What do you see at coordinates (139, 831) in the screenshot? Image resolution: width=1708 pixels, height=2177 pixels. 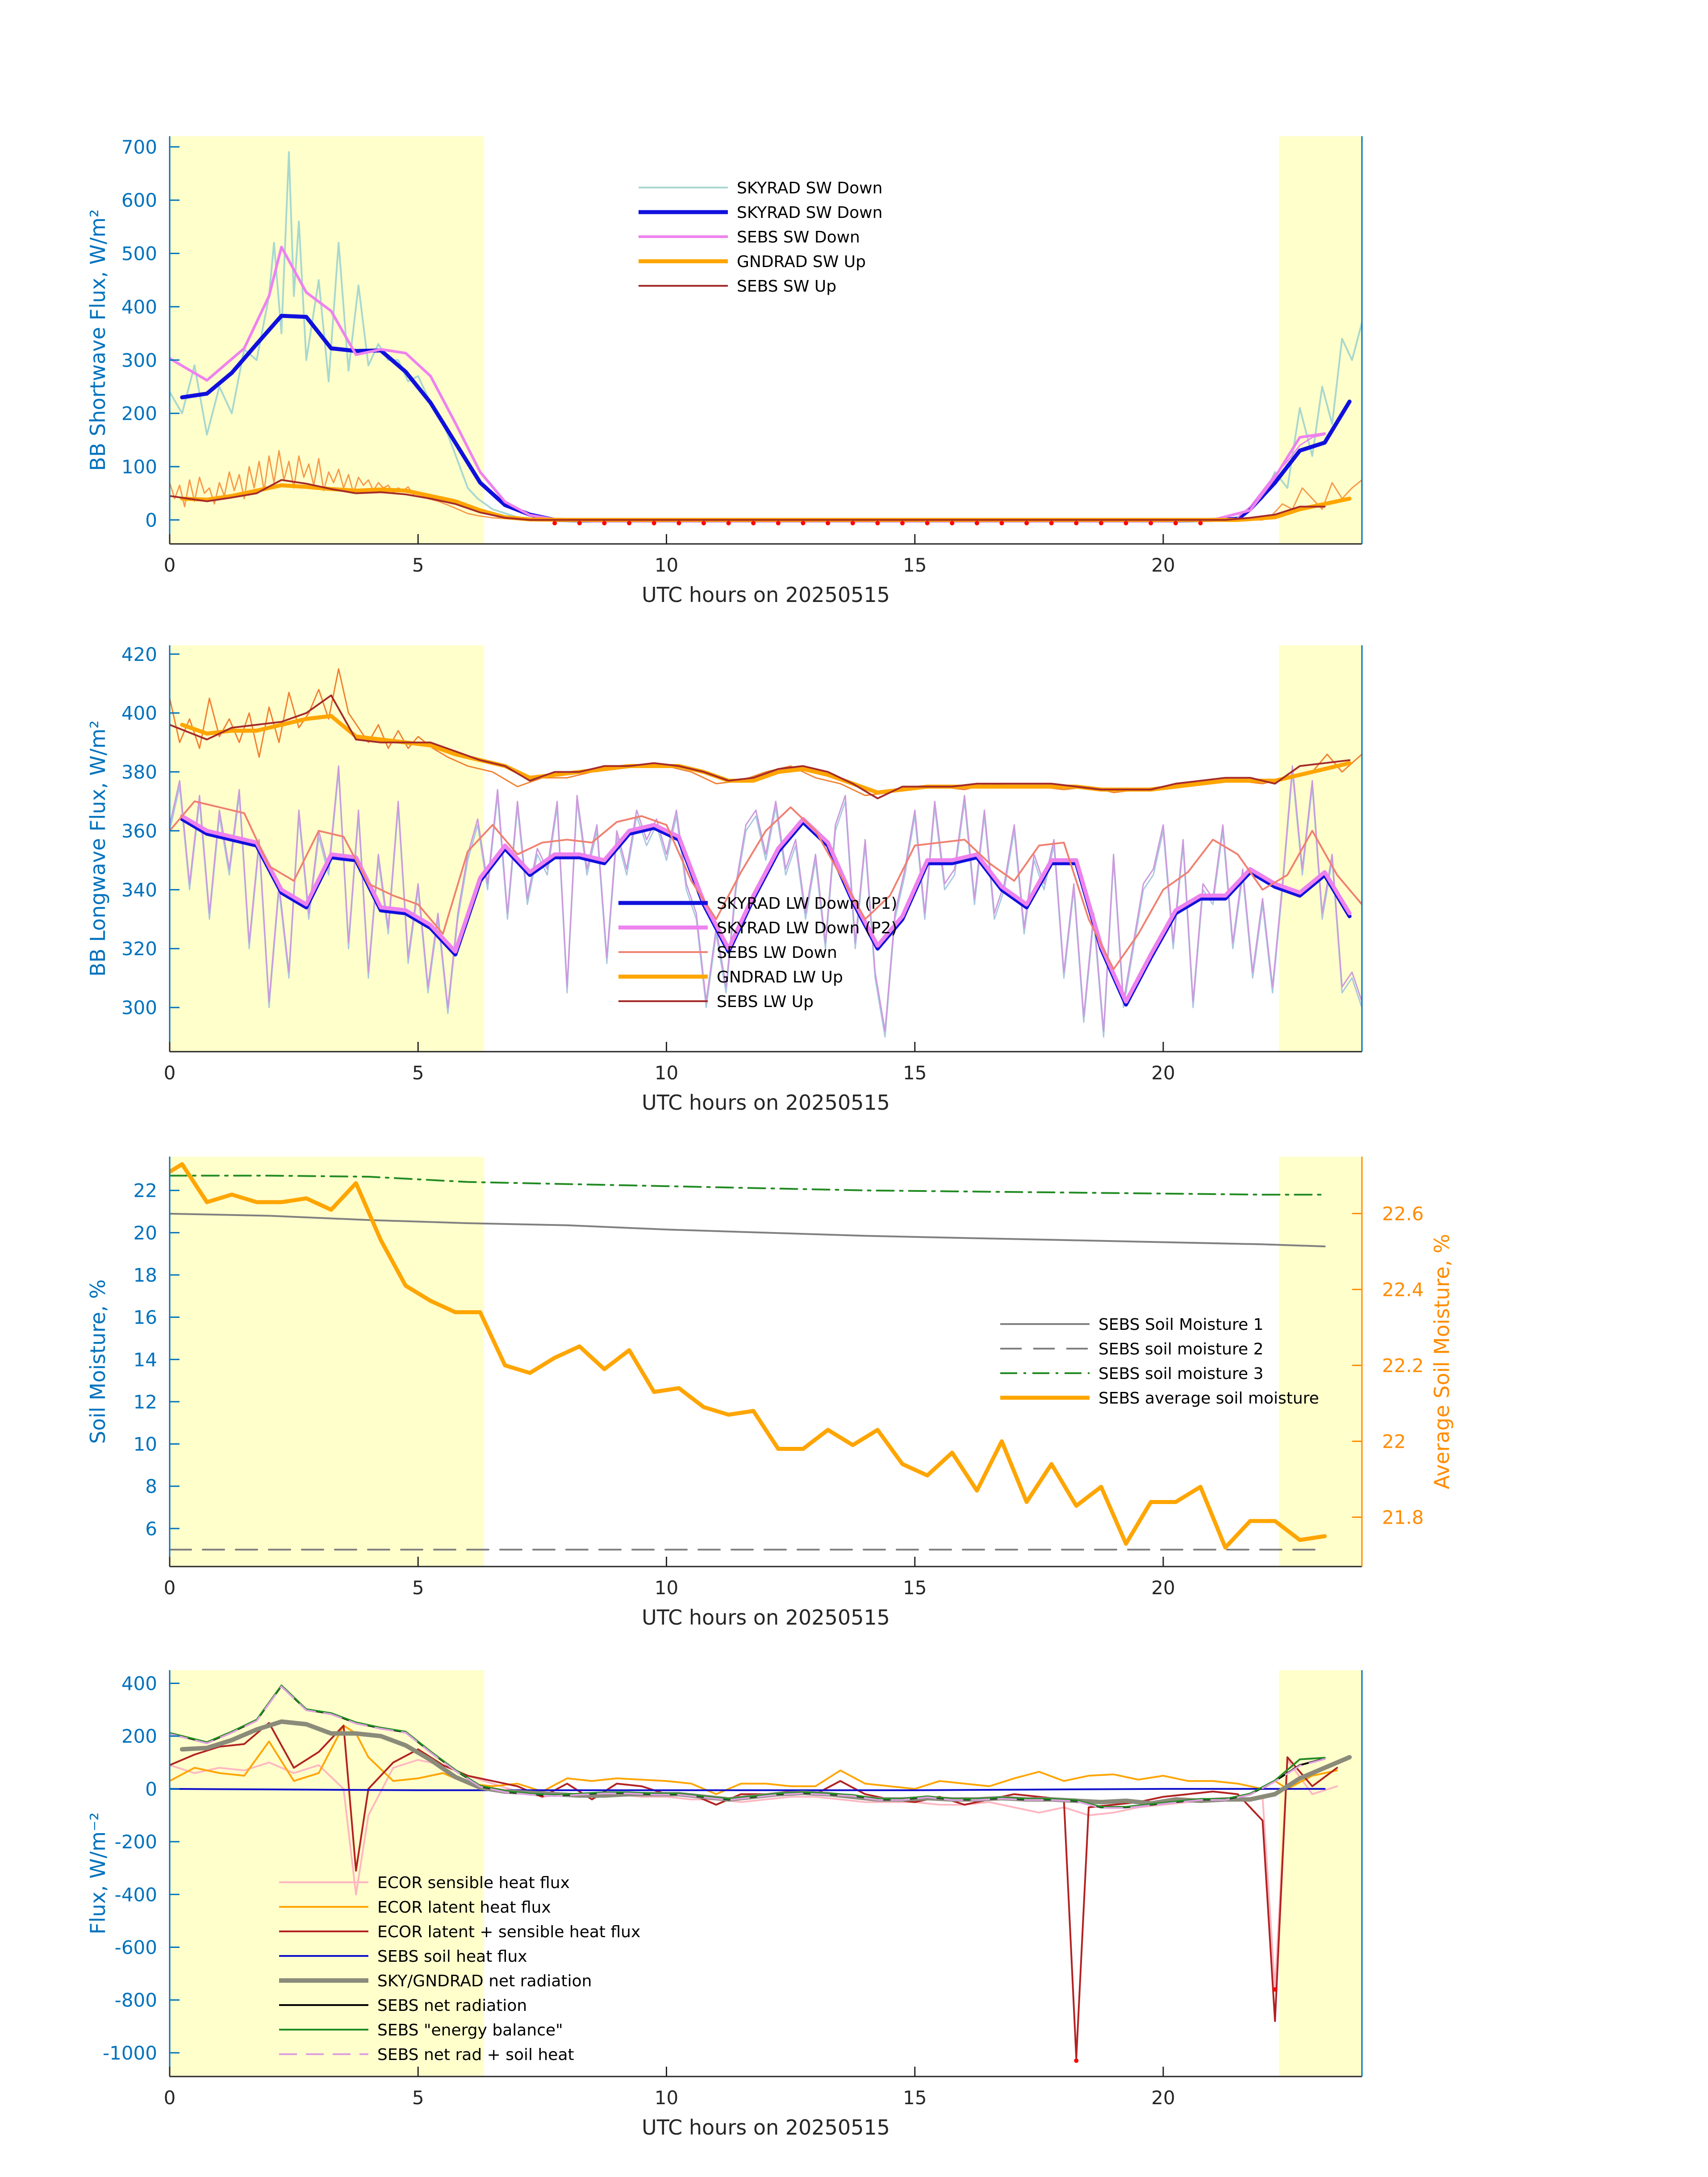 I see `y-tick-label: 360` at bounding box center [139, 831].